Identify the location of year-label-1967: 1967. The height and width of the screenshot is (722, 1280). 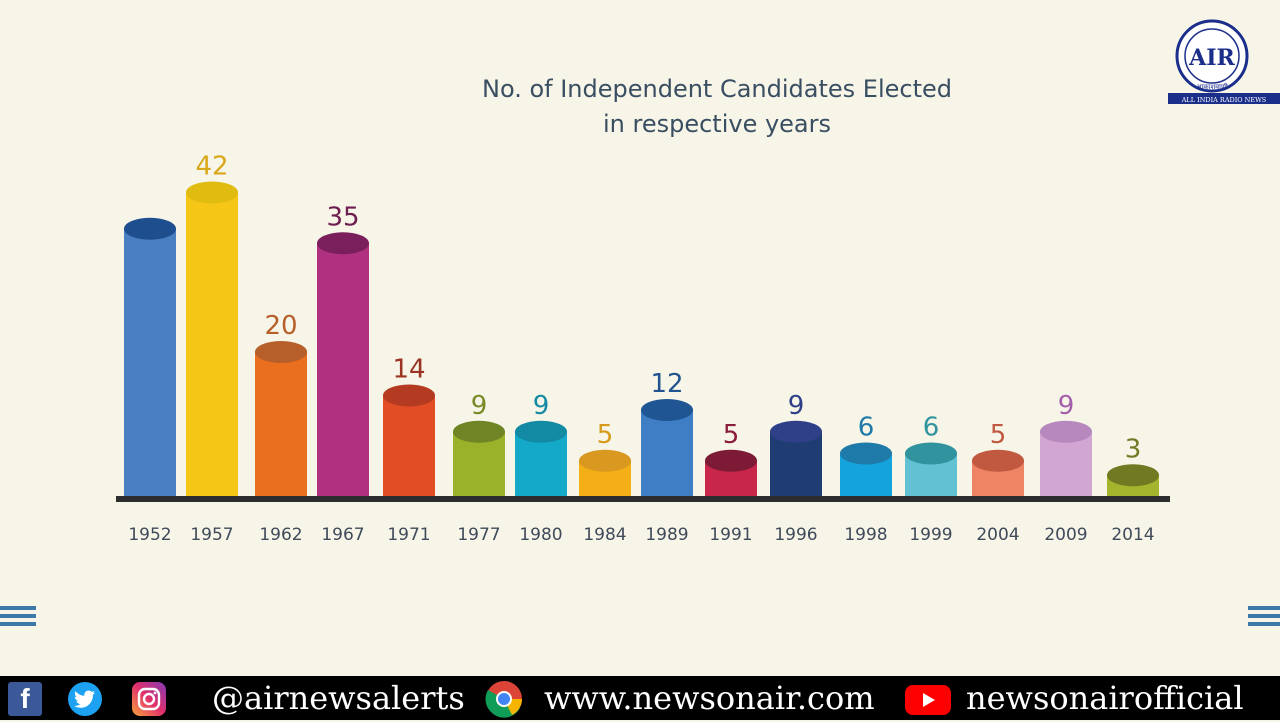
(342, 535).